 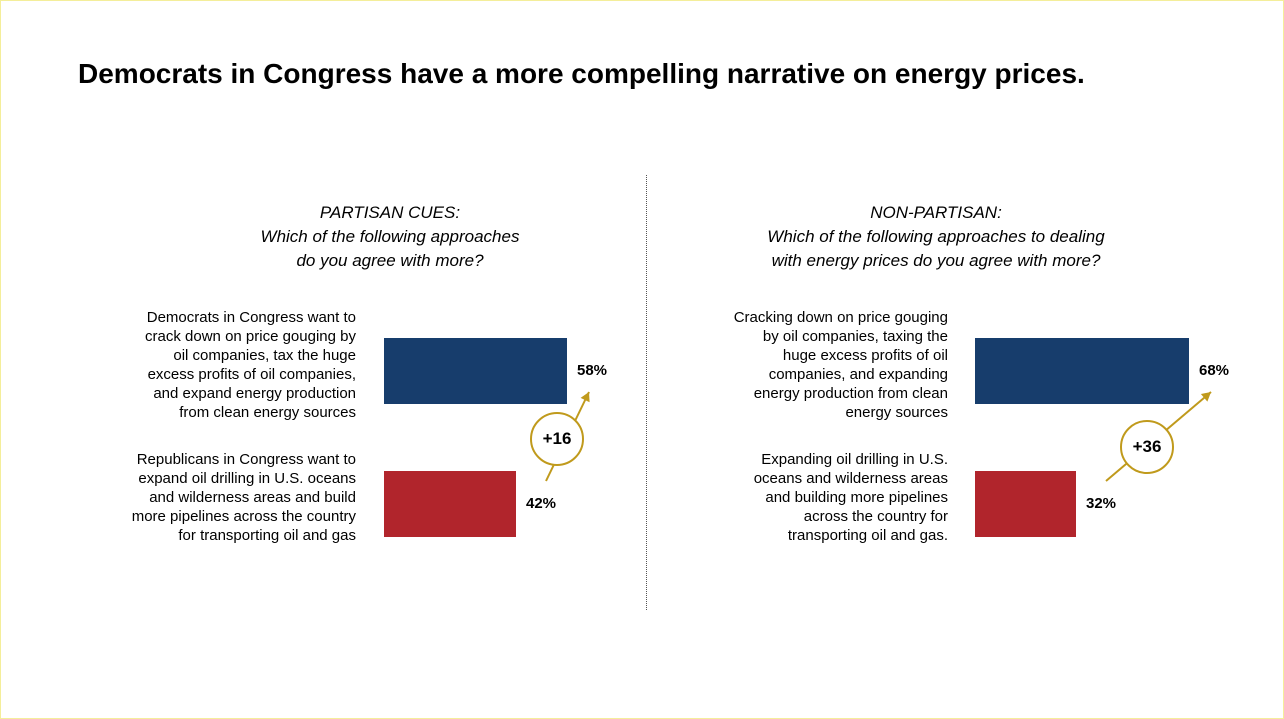 I want to click on category-label-line: expand oil drilling in U.S. oceans, so click(x=247, y=478).